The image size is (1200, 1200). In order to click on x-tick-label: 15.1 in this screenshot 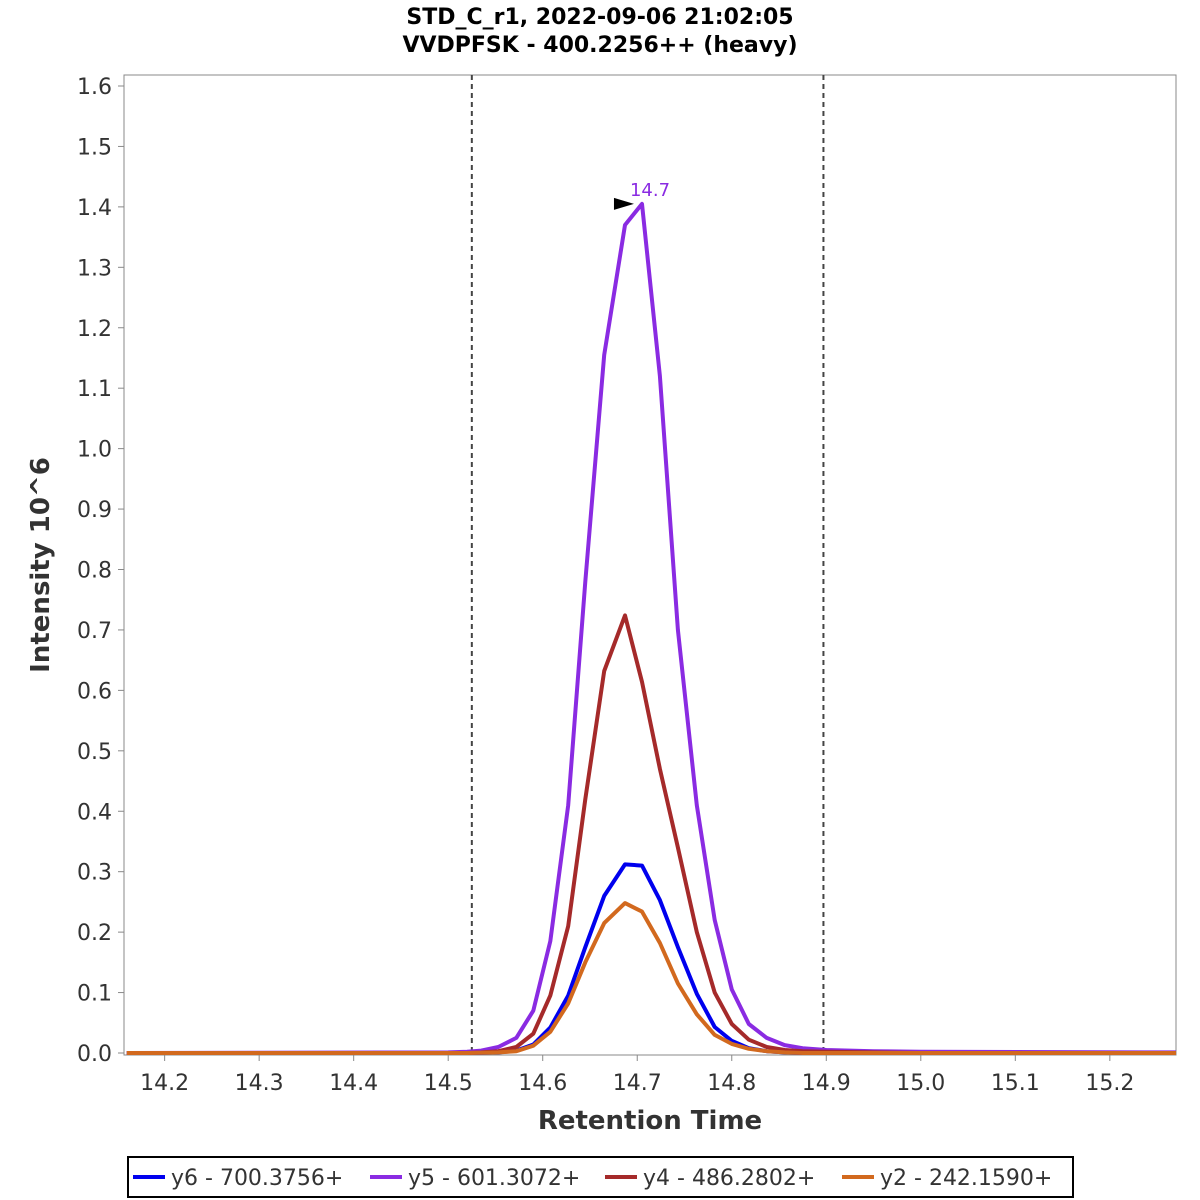, I will do `click(1015, 1083)`.